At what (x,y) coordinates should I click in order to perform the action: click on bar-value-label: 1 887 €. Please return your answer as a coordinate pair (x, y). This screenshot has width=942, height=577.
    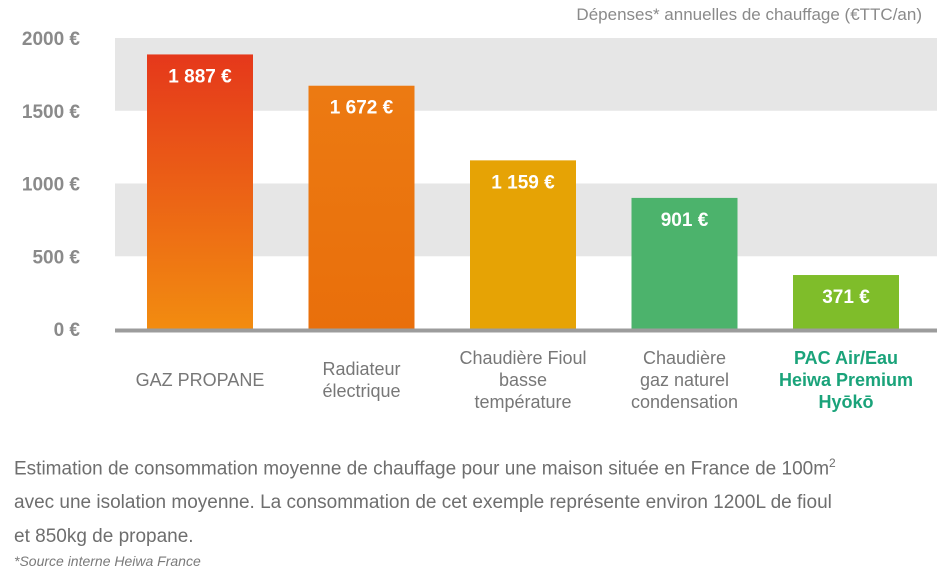
    Looking at the image, I should click on (200, 76).